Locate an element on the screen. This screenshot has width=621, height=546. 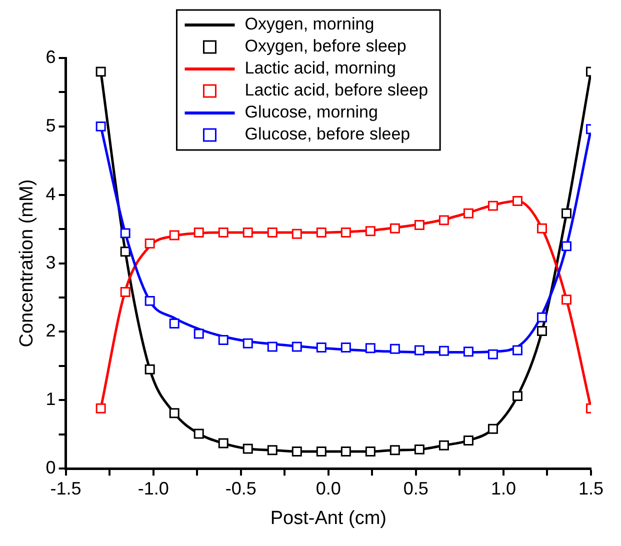
y-axis-title: Concentration (mM) is located at coordinates (27, 263).